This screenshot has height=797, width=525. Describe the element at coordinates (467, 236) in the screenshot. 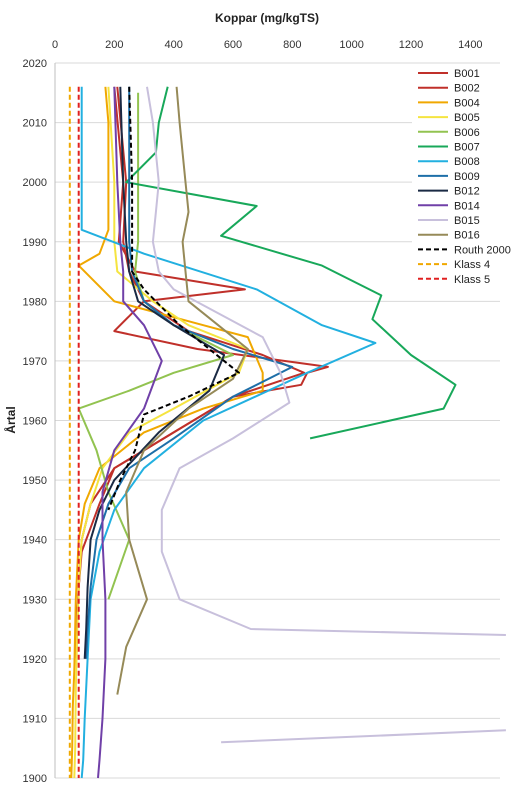

I see `legend-label: B016` at that location.